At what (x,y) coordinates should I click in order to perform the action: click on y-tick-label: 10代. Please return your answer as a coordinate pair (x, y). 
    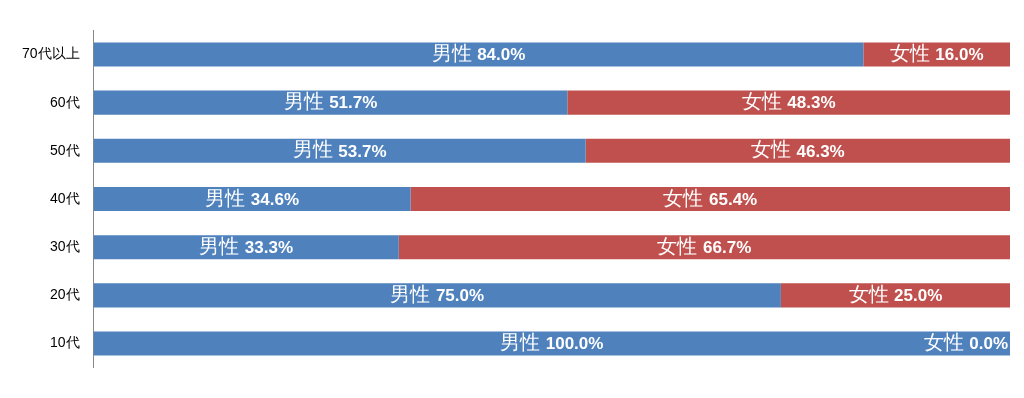
    Looking at the image, I should click on (64, 342).